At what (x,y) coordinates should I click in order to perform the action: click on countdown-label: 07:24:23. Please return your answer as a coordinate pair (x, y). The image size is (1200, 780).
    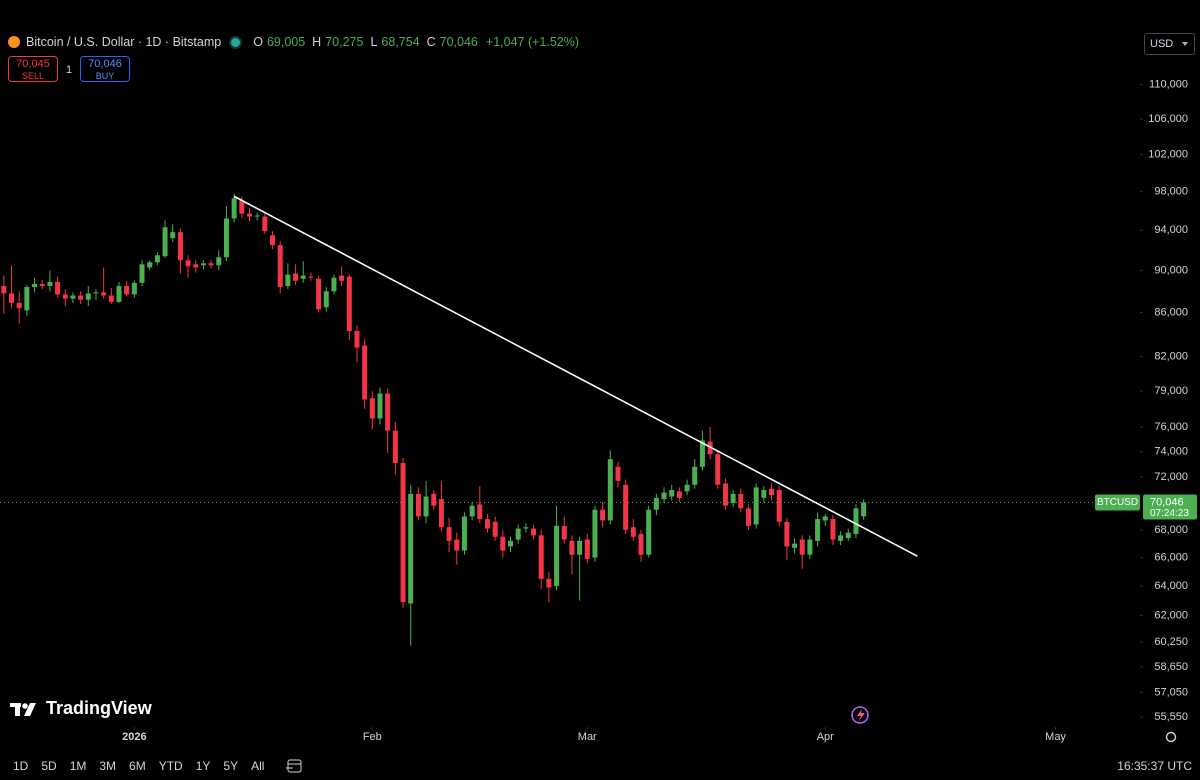
    Looking at the image, I should click on (1169, 513).